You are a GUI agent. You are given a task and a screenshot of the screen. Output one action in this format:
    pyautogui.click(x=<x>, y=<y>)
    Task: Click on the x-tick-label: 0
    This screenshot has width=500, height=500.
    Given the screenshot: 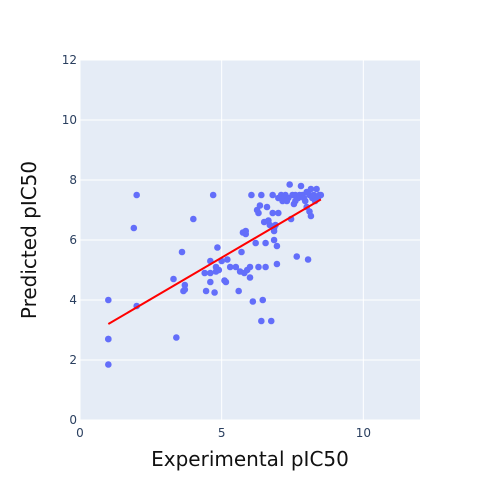 What is the action you would take?
    pyautogui.click(x=80, y=433)
    